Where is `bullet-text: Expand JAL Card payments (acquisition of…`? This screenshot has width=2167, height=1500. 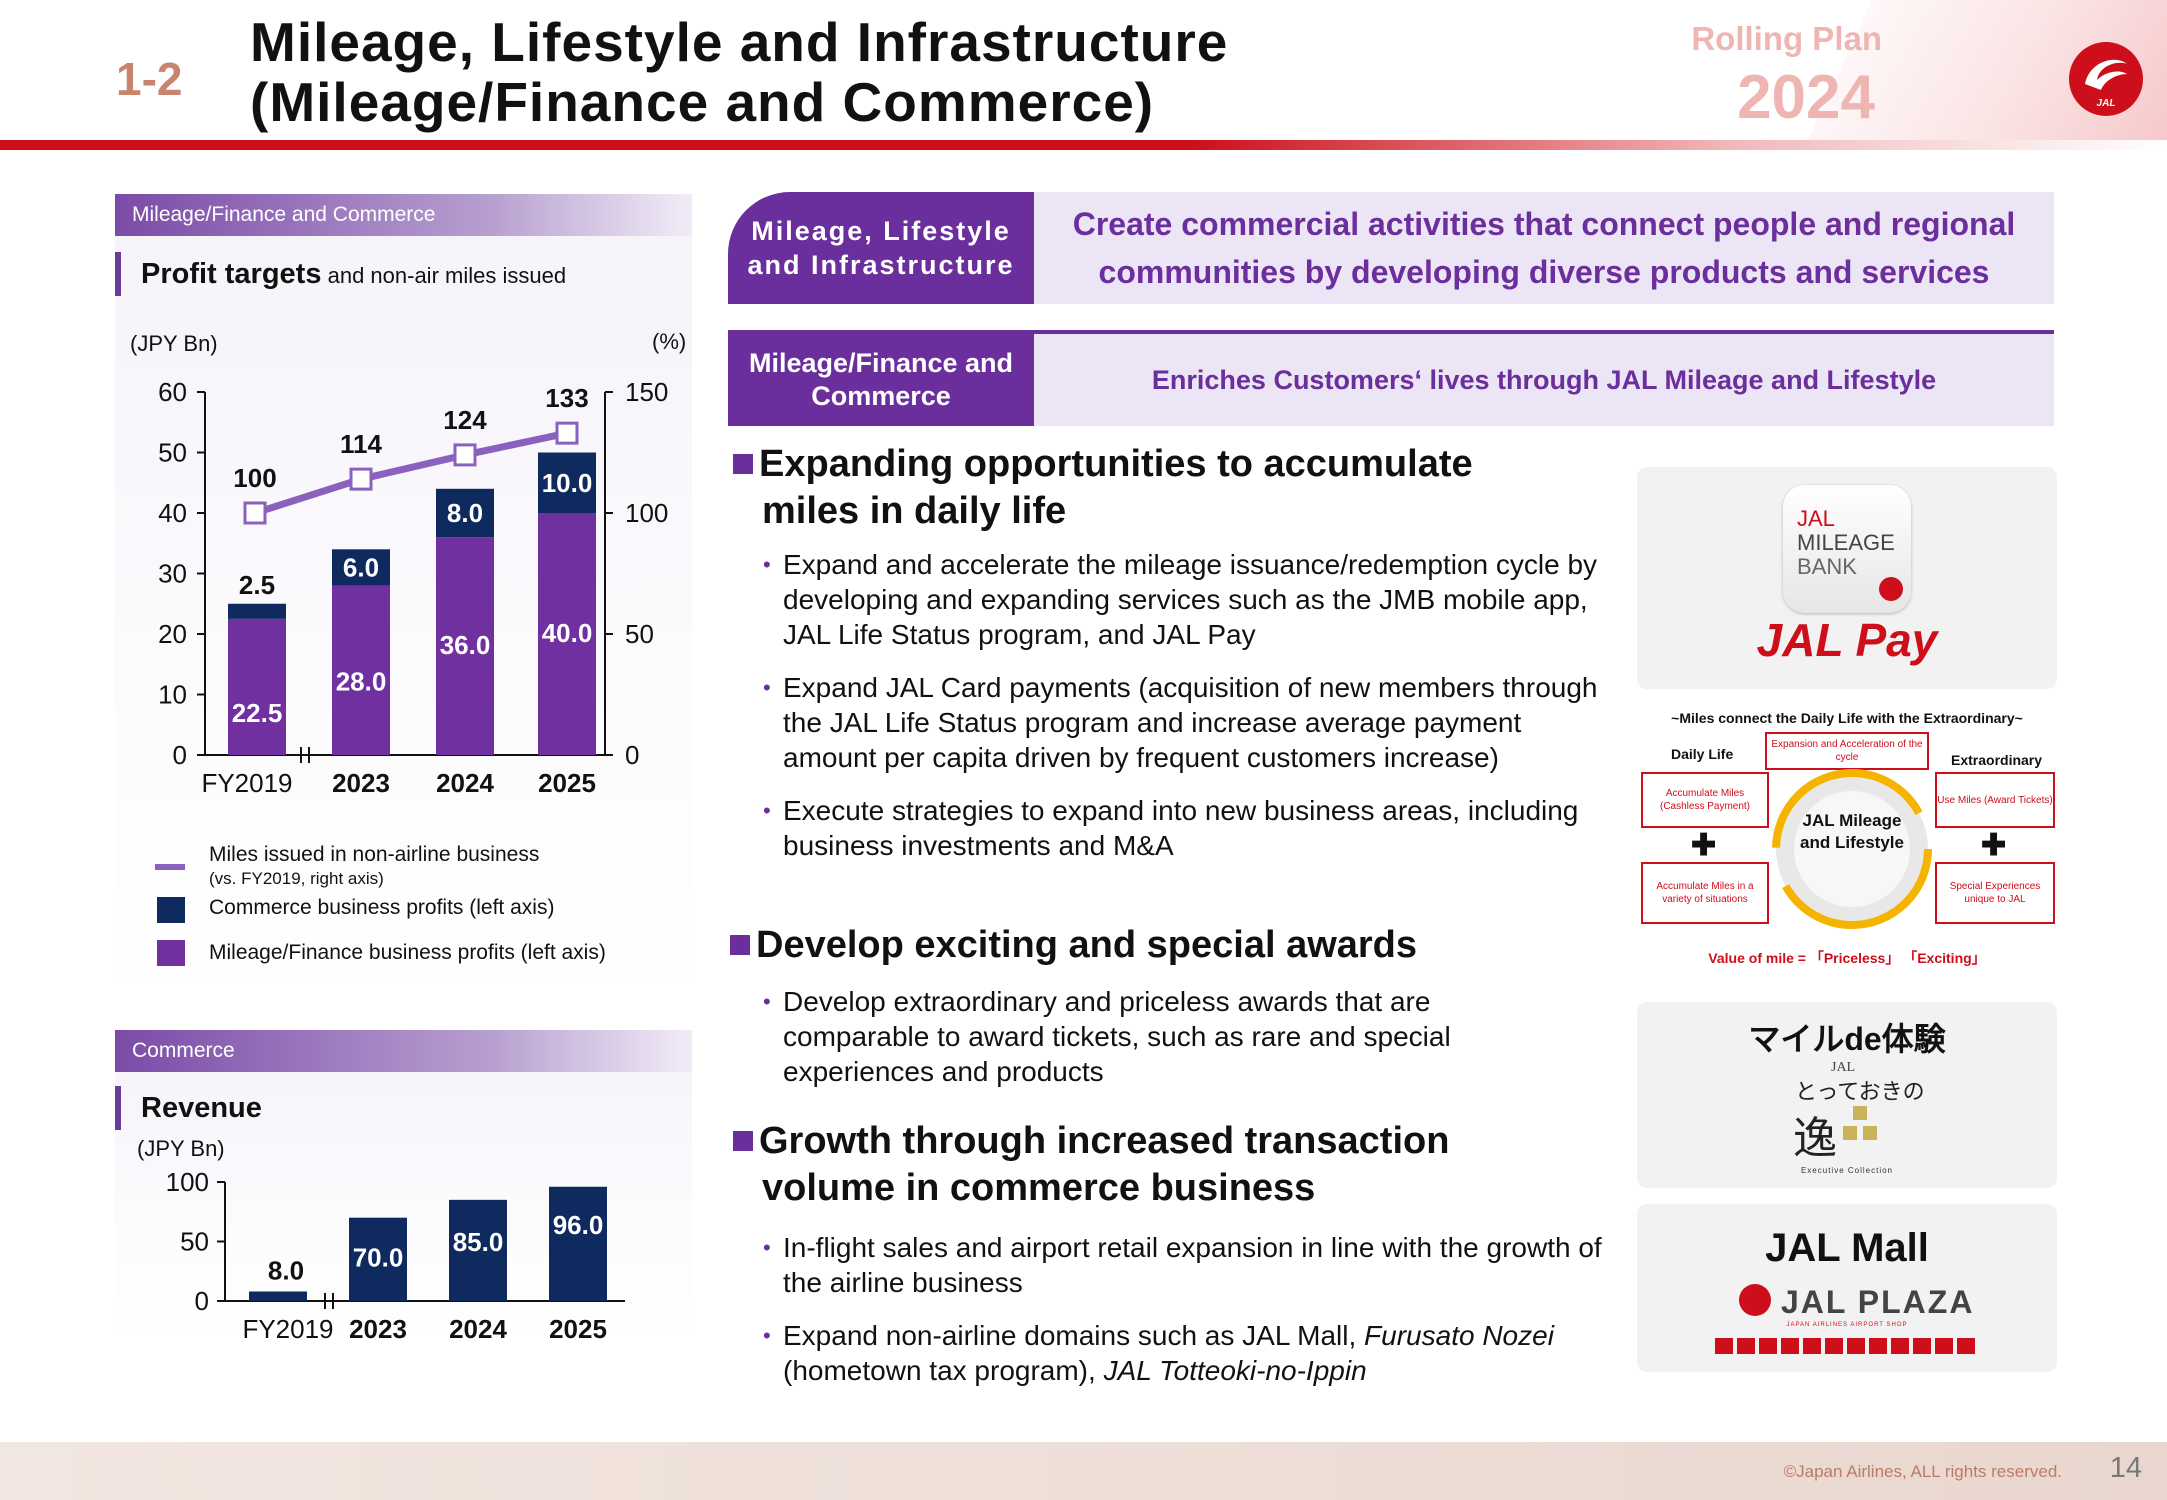
bullet-text: Expand JAL Card payments (acquisition of… is located at coordinates (1190, 722).